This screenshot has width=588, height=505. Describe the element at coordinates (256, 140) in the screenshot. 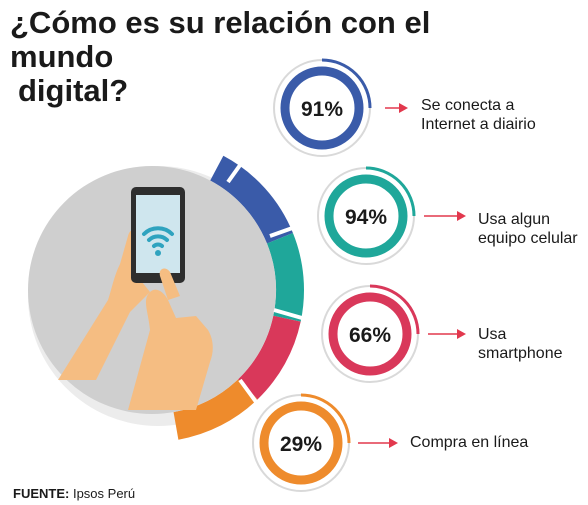

I see `connector-arrowhead-icon` at that location.